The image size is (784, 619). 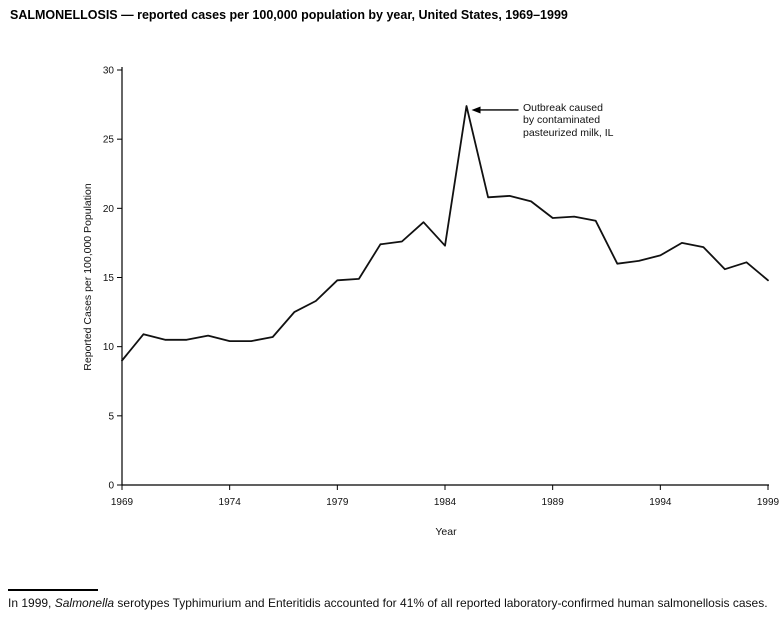 I want to click on x-axis-label: Year, so click(x=446, y=532).